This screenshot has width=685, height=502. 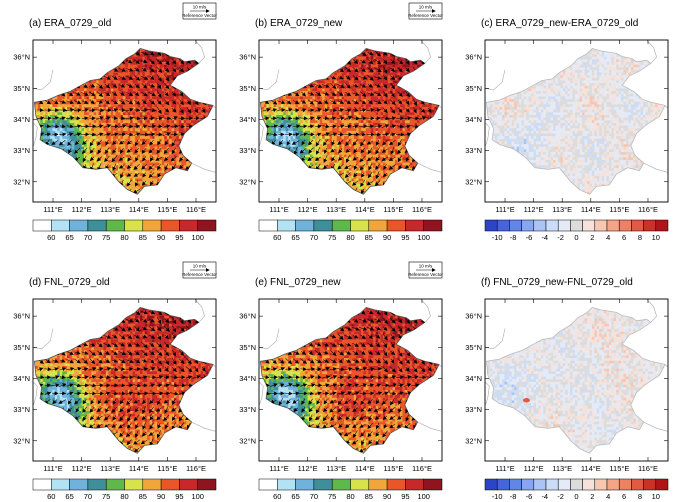 I want to click on panel-title: (f) FNL_0729_new-FNL_0729_old, so click(x=557, y=282).